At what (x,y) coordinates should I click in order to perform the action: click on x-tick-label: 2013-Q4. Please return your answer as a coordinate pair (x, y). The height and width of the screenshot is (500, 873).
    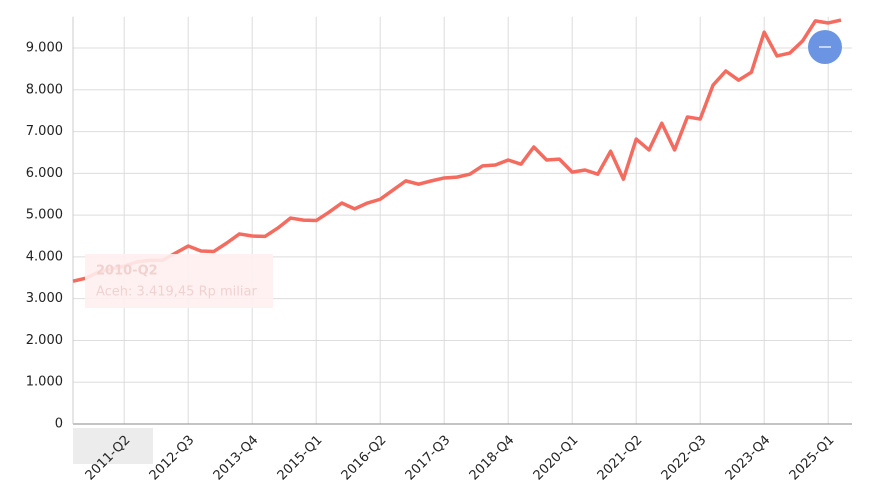
    Looking at the image, I should click on (236, 458).